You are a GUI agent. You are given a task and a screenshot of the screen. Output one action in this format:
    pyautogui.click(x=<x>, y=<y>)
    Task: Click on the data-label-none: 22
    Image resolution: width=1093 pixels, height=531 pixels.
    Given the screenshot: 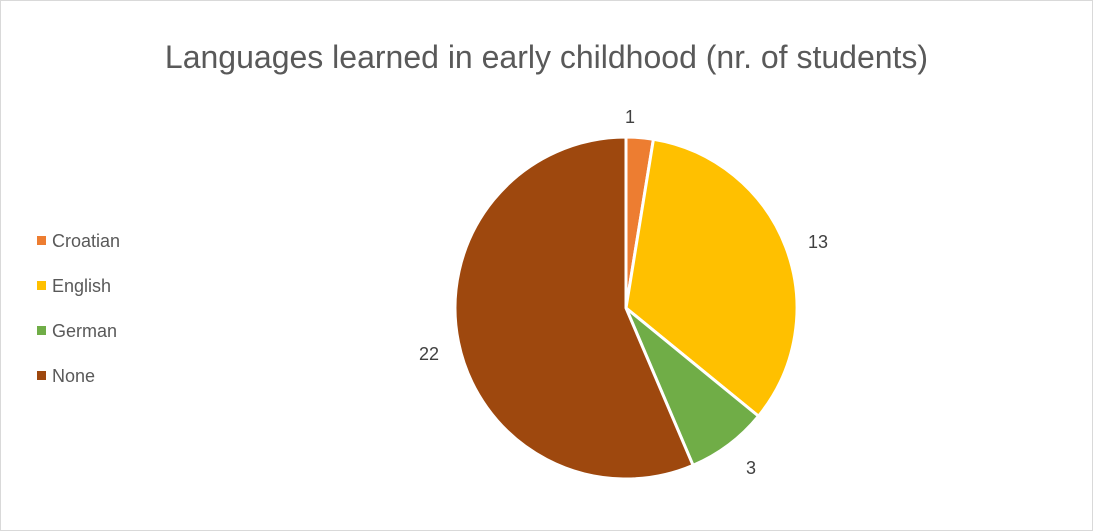 What is the action you would take?
    pyautogui.click(x=429, y=354)
    